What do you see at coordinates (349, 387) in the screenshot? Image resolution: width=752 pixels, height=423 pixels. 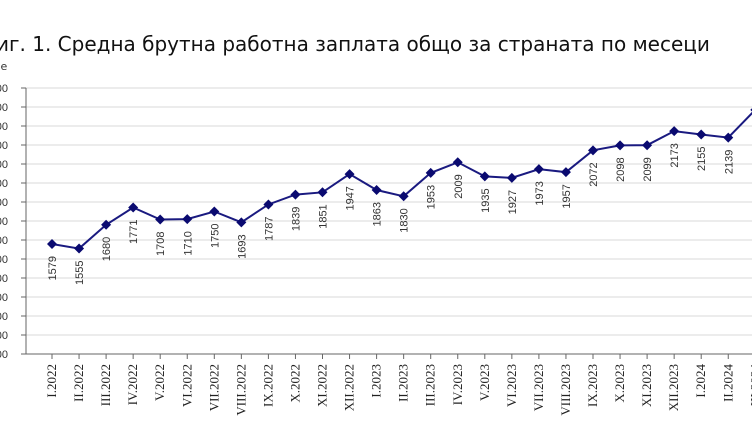 I see `x-tick-label: XII.2022` at bounding box center [349, 387].